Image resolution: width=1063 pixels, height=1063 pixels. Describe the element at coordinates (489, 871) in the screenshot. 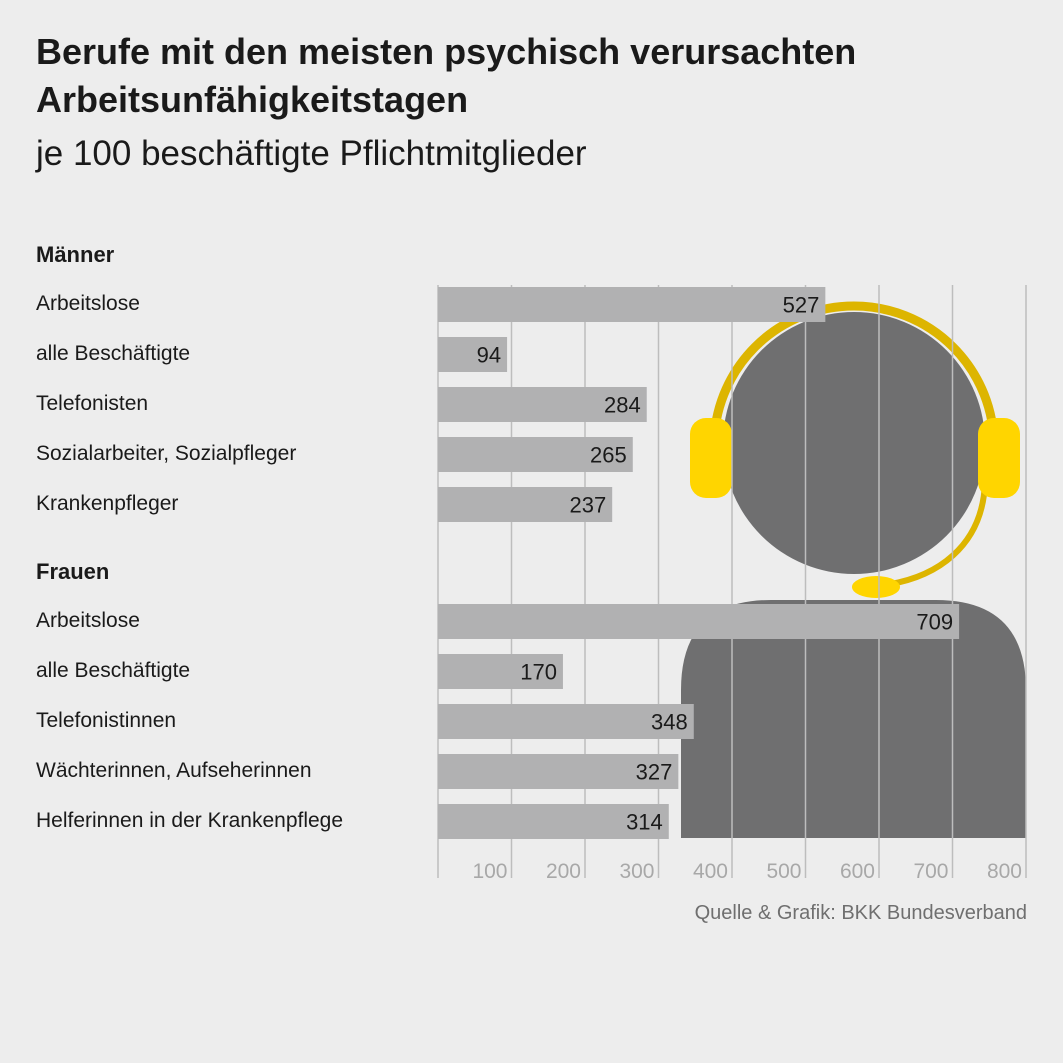

I see `x-tick-label: 100` at that location.